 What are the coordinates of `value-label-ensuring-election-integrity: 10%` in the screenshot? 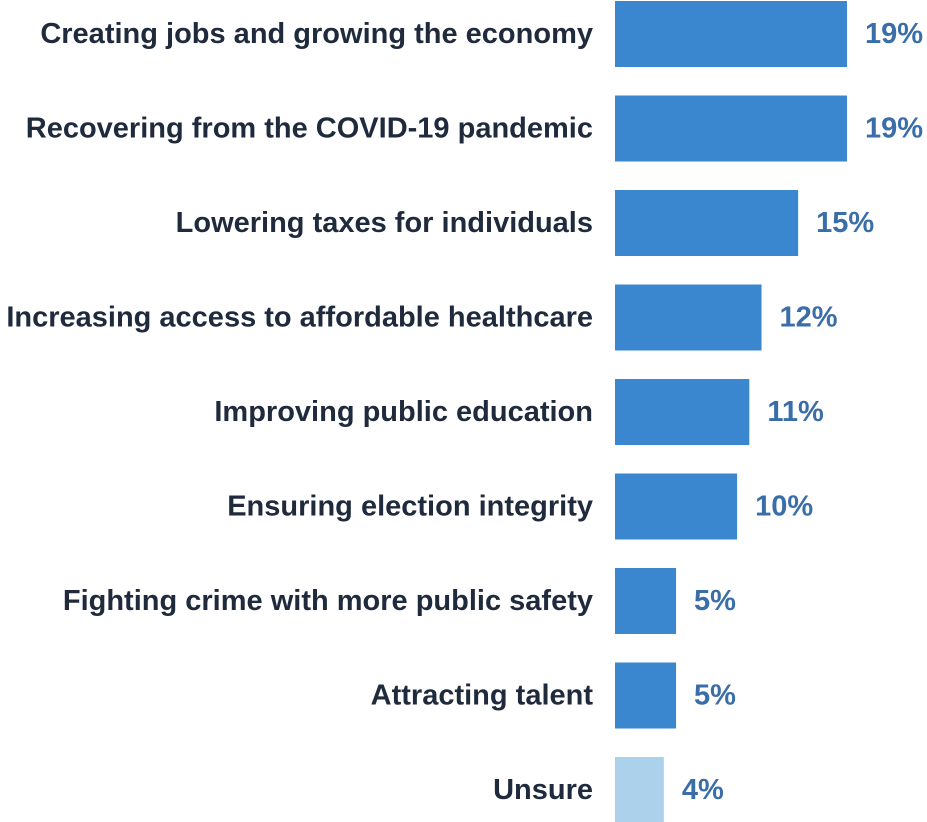 It's located at (784, 507).